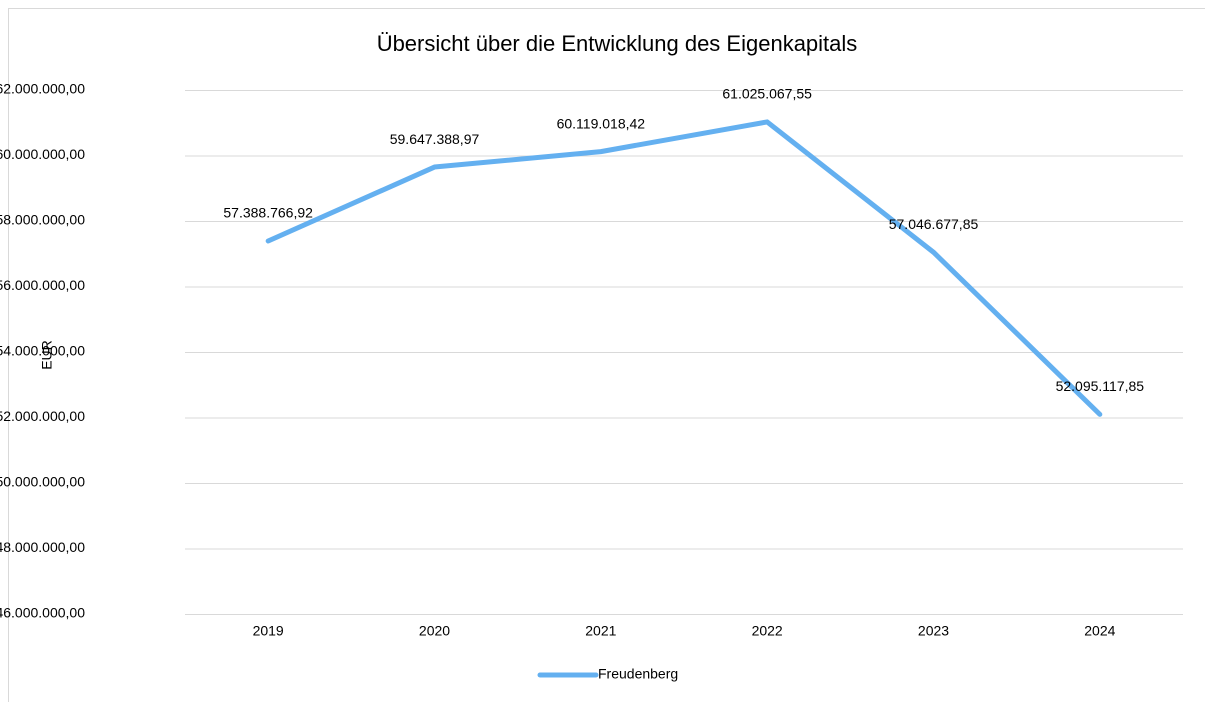 Image resolution: width=1205 pixels, height=702 pixels. I want to click on x-tick-label: 2022, so click(767, 631).